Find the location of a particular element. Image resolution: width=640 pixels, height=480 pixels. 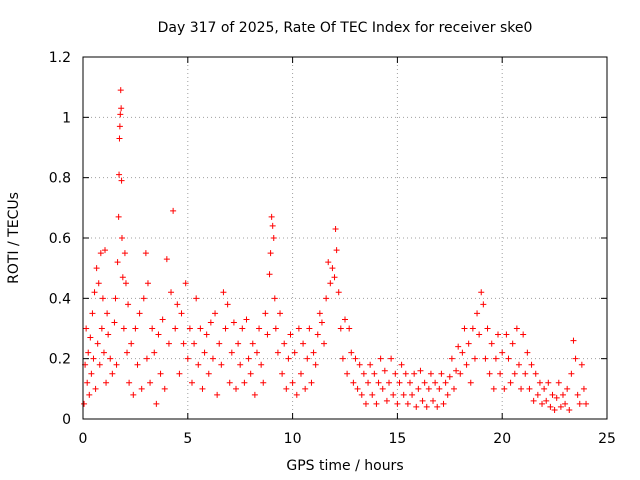

y-tick-label: 1.2 is located at coordinates (60, 58).